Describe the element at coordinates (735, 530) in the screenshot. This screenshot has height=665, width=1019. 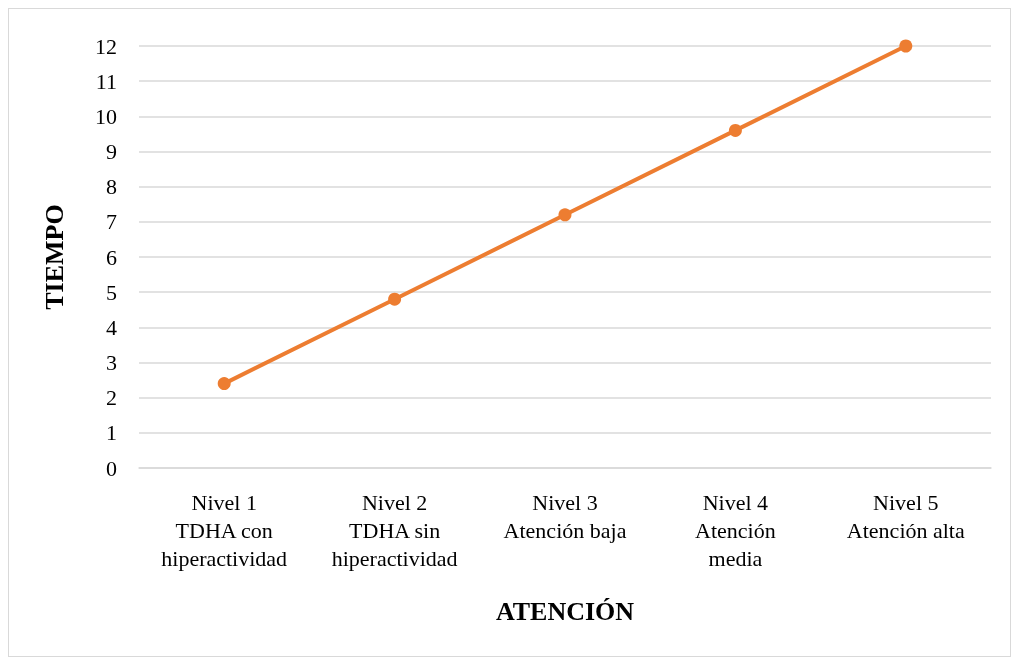
I see `x-tick-label: Nivel 4 Atención media` at that location.